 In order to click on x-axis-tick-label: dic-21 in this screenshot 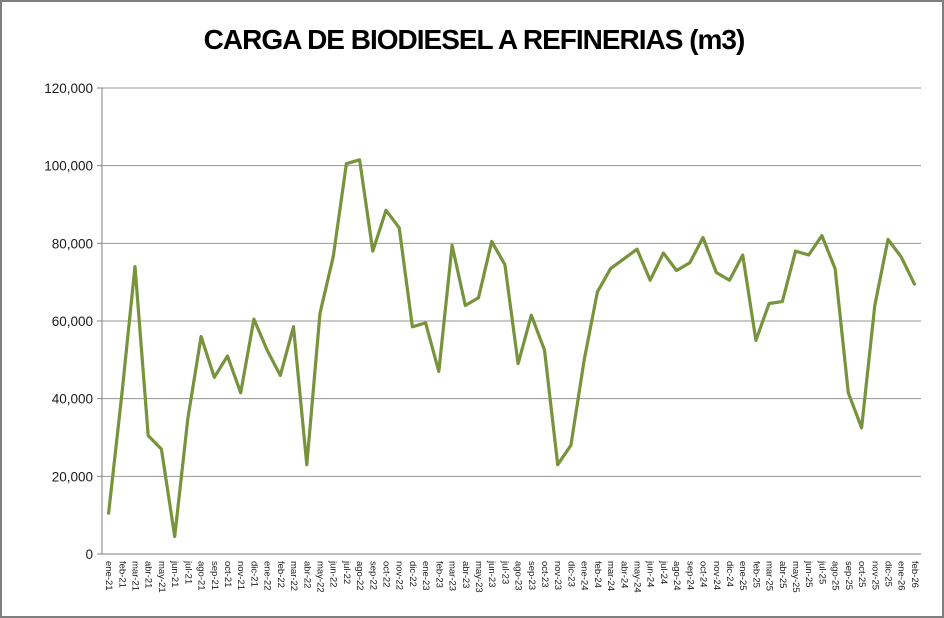, I will do `click(253, 574)`.